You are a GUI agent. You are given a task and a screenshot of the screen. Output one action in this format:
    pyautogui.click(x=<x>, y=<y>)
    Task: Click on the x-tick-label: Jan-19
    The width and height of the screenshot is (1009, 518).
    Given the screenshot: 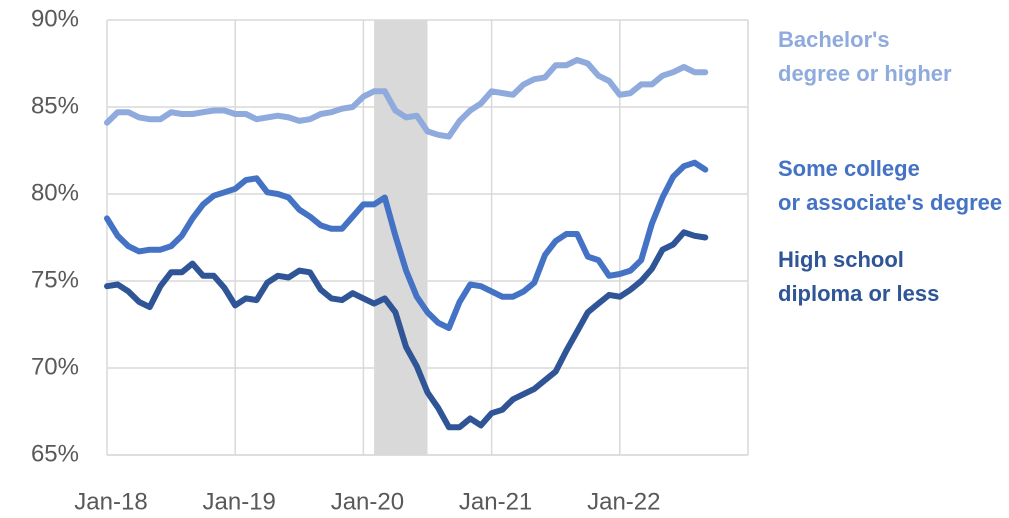 What is the action you would take?
    pyautogui.click(x=239, y=501)
    